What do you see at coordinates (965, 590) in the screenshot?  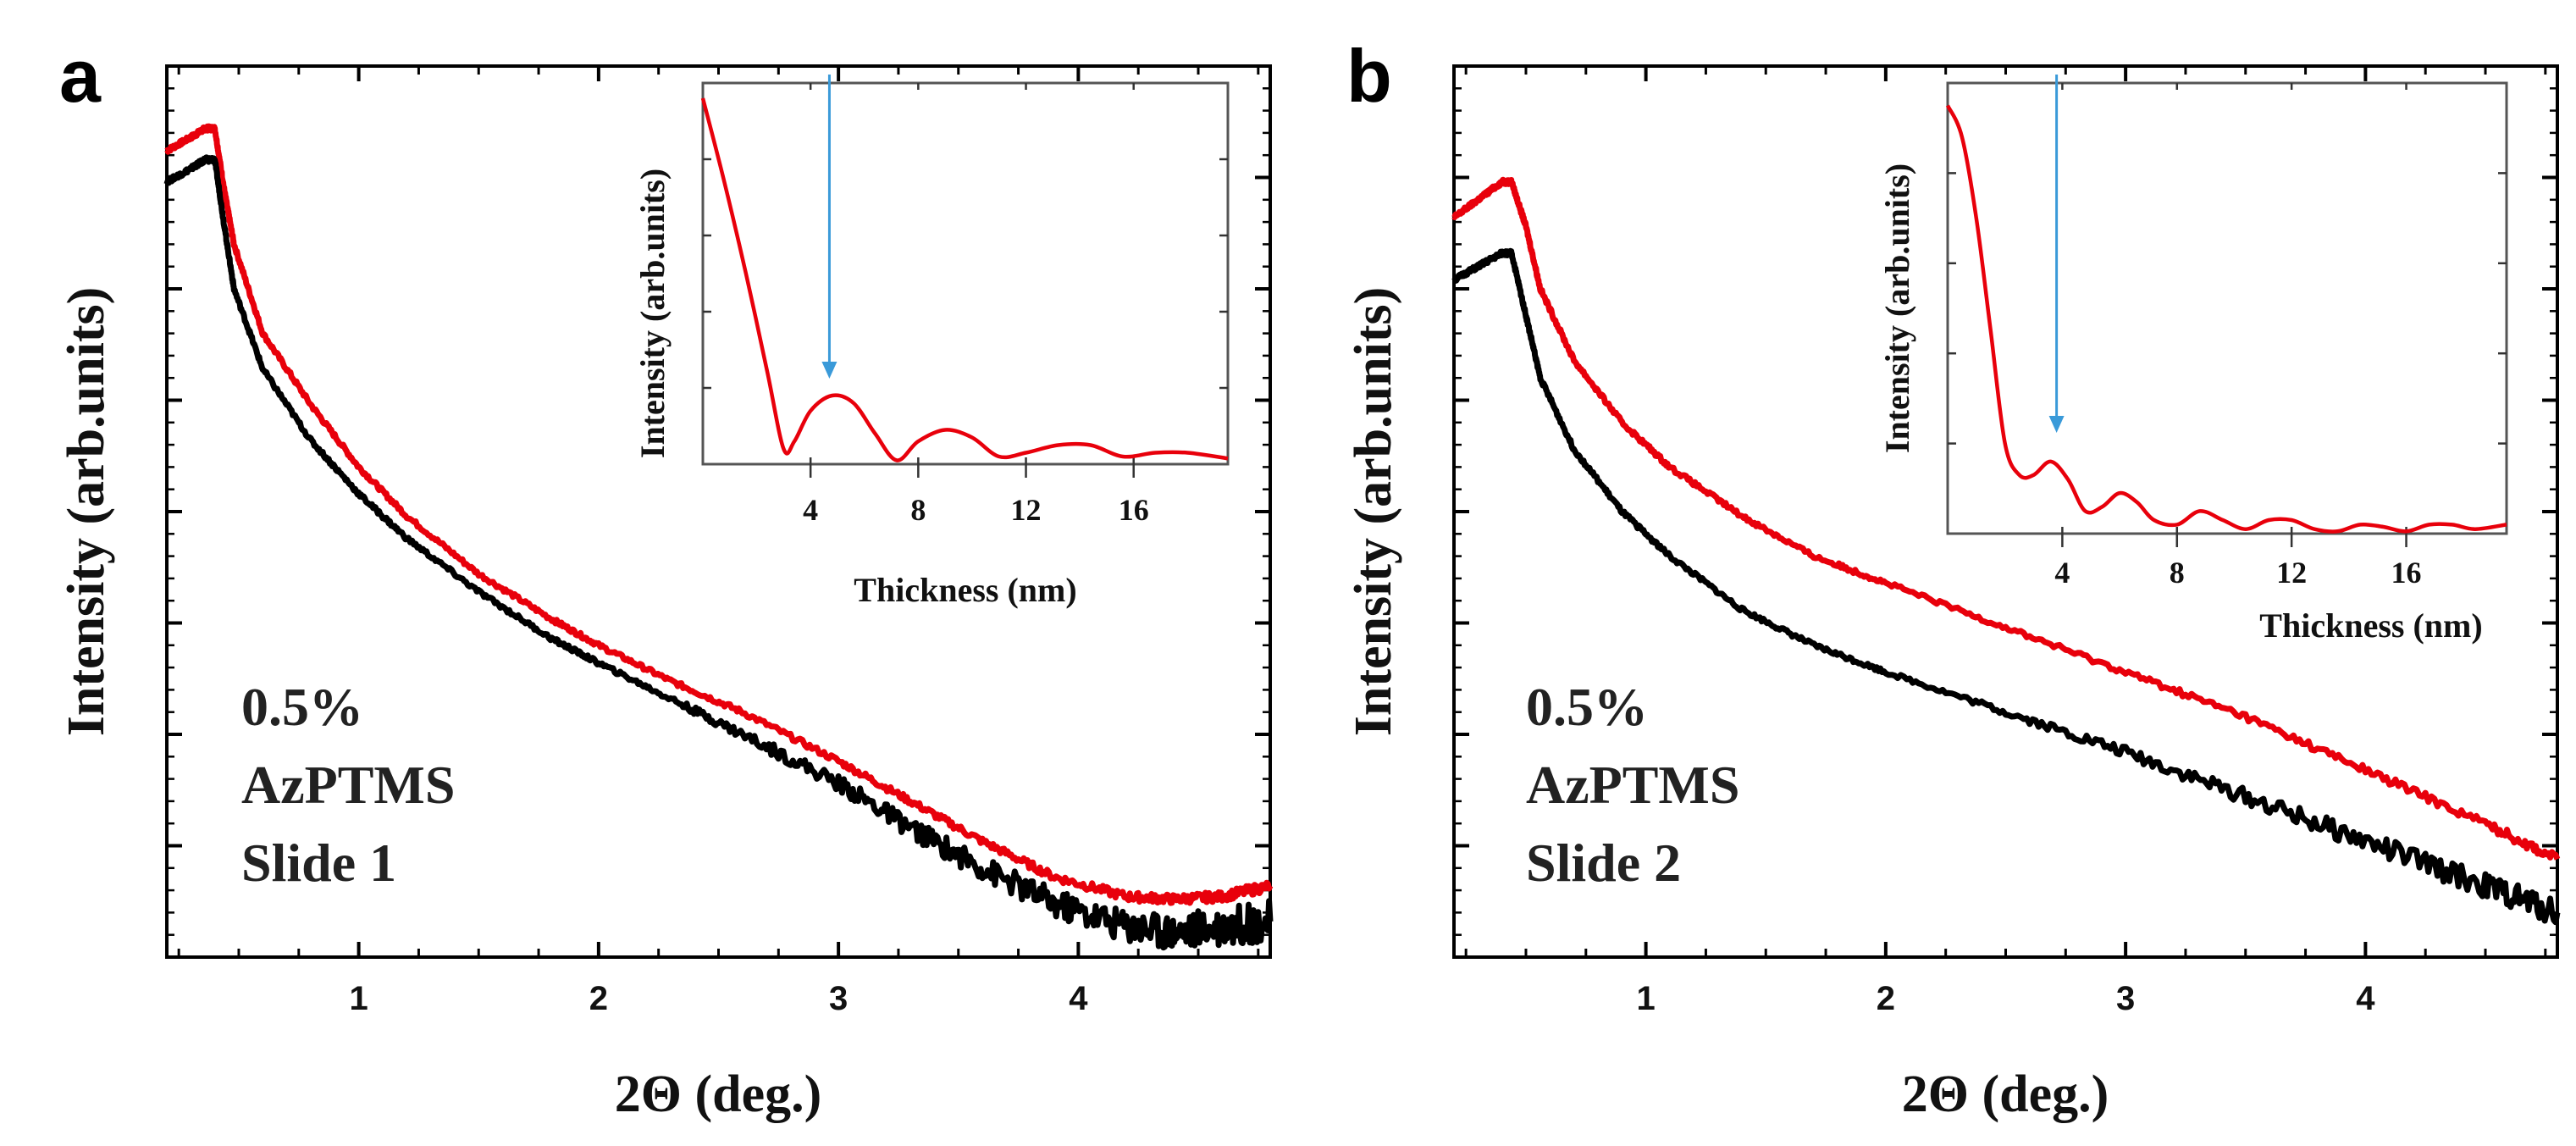 I see `panel-a-inset-x-axis-title: Thickness (nm)` at bounding box center [965, 590].